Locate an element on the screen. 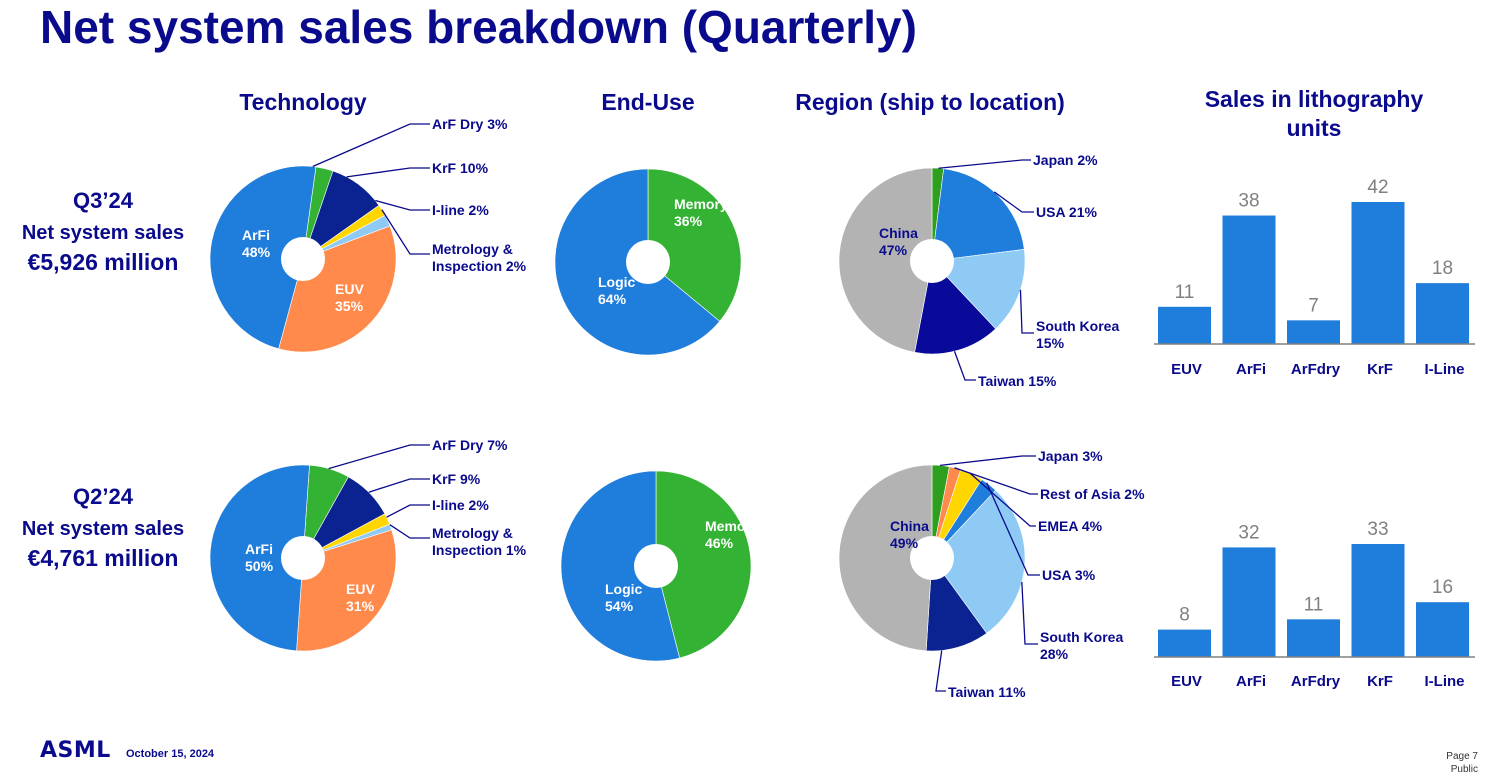 This screenshot has width=1486, height=776. slice-label-usa: USA 21% is located at coordinates (1067, 212).